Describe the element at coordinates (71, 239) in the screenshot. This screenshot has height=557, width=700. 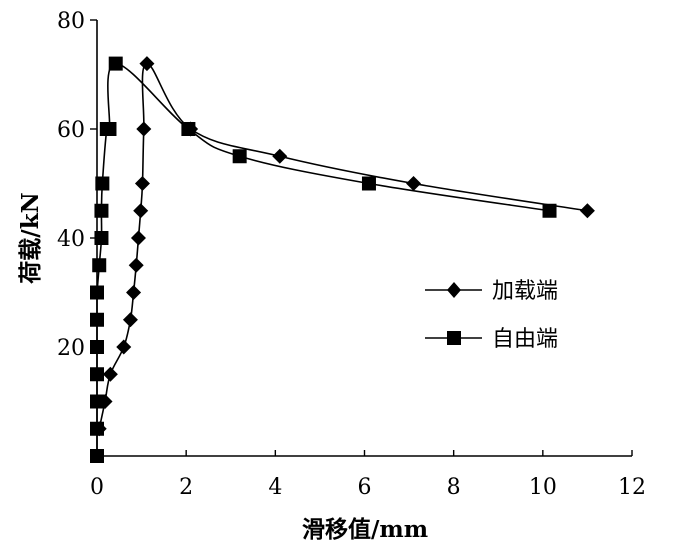
I see `y-tick-label: 40` at that location.